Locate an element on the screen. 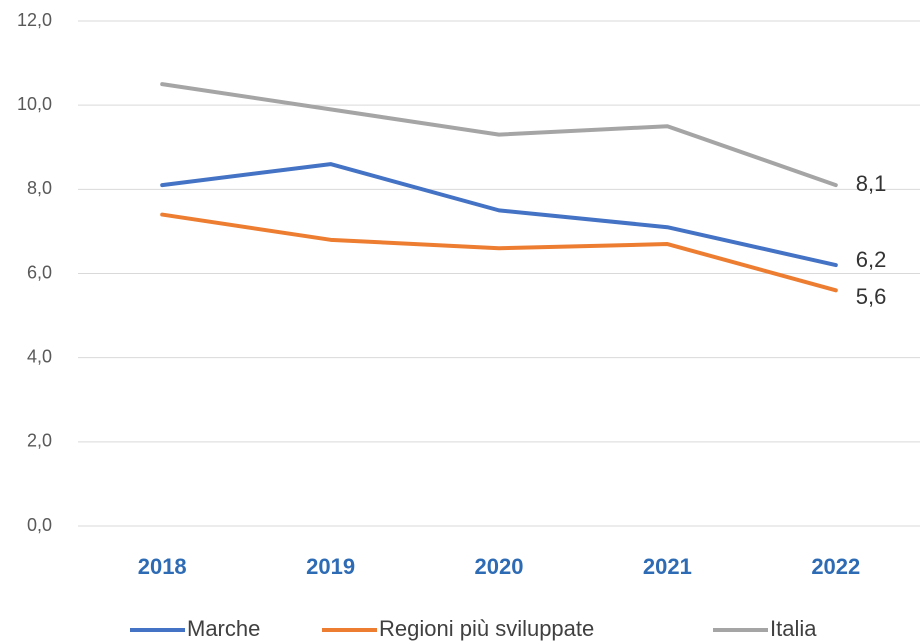 The image size is (922, 644). data-label: 5,6 is located at coordinates (871, 296).